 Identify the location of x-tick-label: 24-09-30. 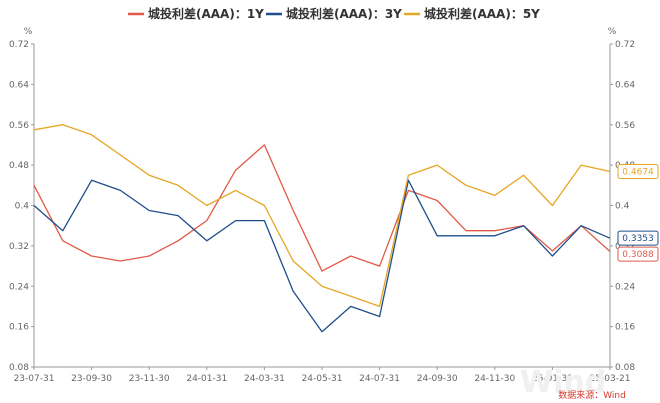
(437, 379).